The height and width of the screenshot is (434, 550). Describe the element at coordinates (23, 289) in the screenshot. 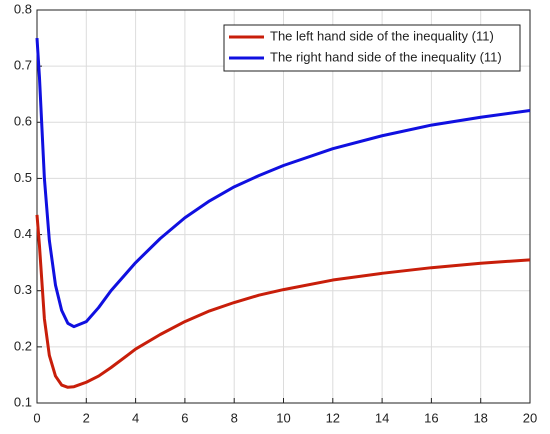

I see `y-tick-label: 0.3` at that location.